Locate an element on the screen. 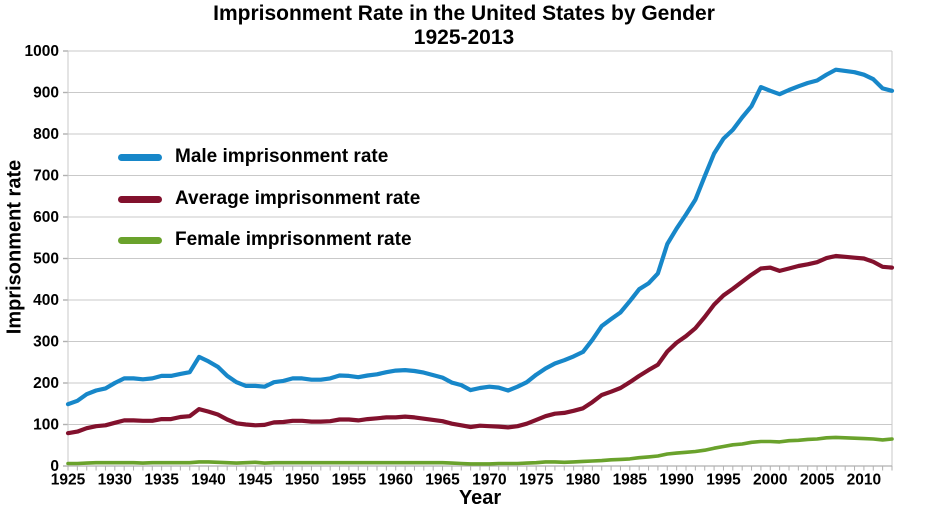  y-axis-title: Imprisonment rate is located at coordinates (14, 247).